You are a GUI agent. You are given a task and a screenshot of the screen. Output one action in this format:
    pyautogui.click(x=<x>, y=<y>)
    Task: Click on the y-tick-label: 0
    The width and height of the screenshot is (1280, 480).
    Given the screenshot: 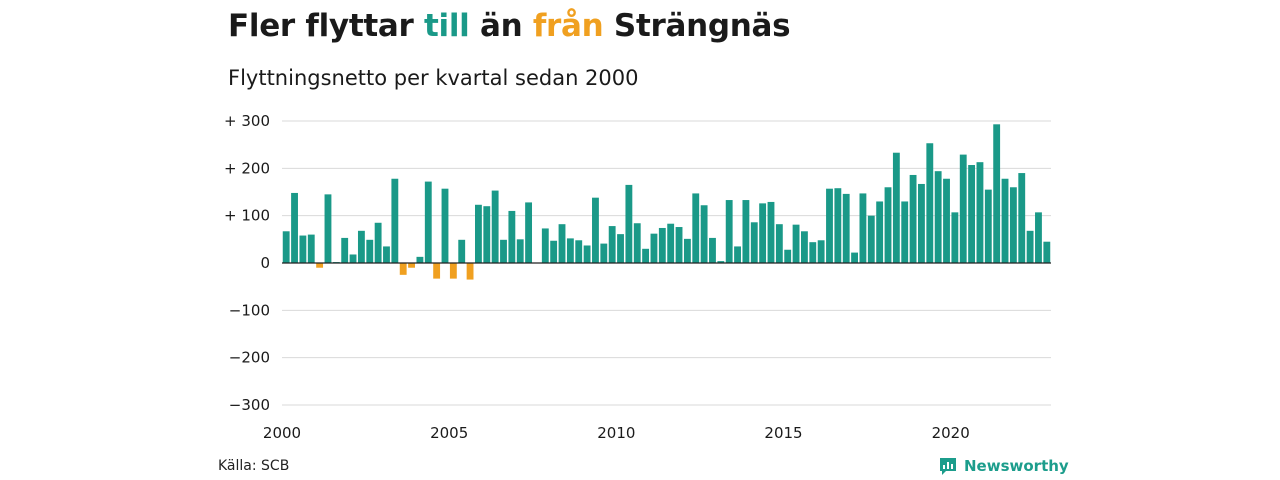 What is the action you would take?
    pyautogui.click(x=265, y=263)
    